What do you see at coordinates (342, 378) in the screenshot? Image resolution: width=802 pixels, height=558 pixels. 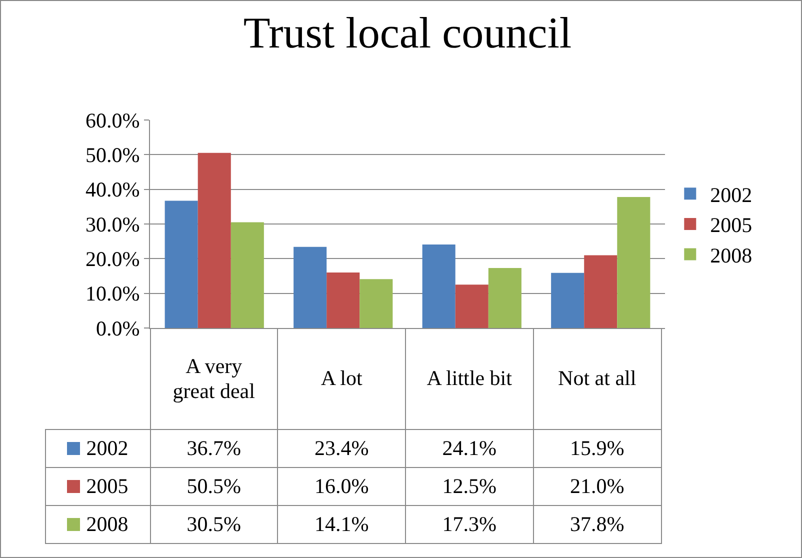 I see `x-tick-label: A lot` at bounding box center [342, 378].